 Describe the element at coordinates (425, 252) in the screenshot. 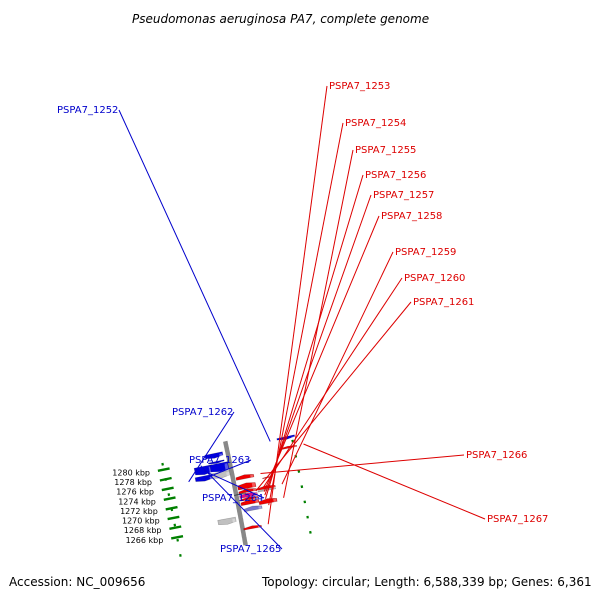

I see `gene-label: PSPA7_1259` at that location.